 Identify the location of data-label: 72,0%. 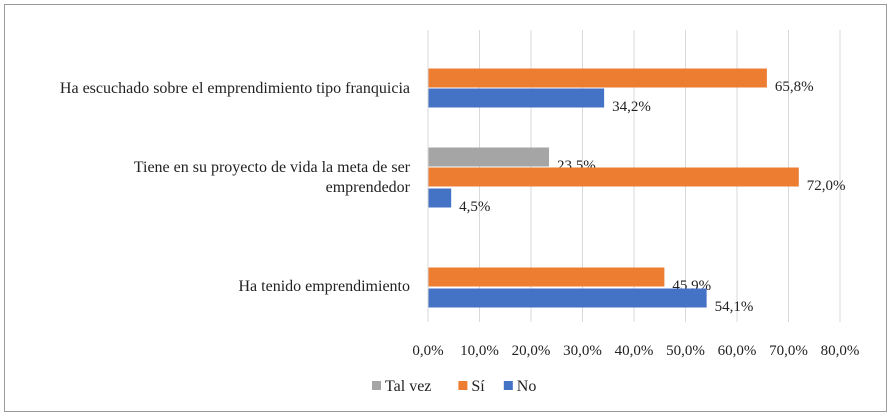
(826, 186).